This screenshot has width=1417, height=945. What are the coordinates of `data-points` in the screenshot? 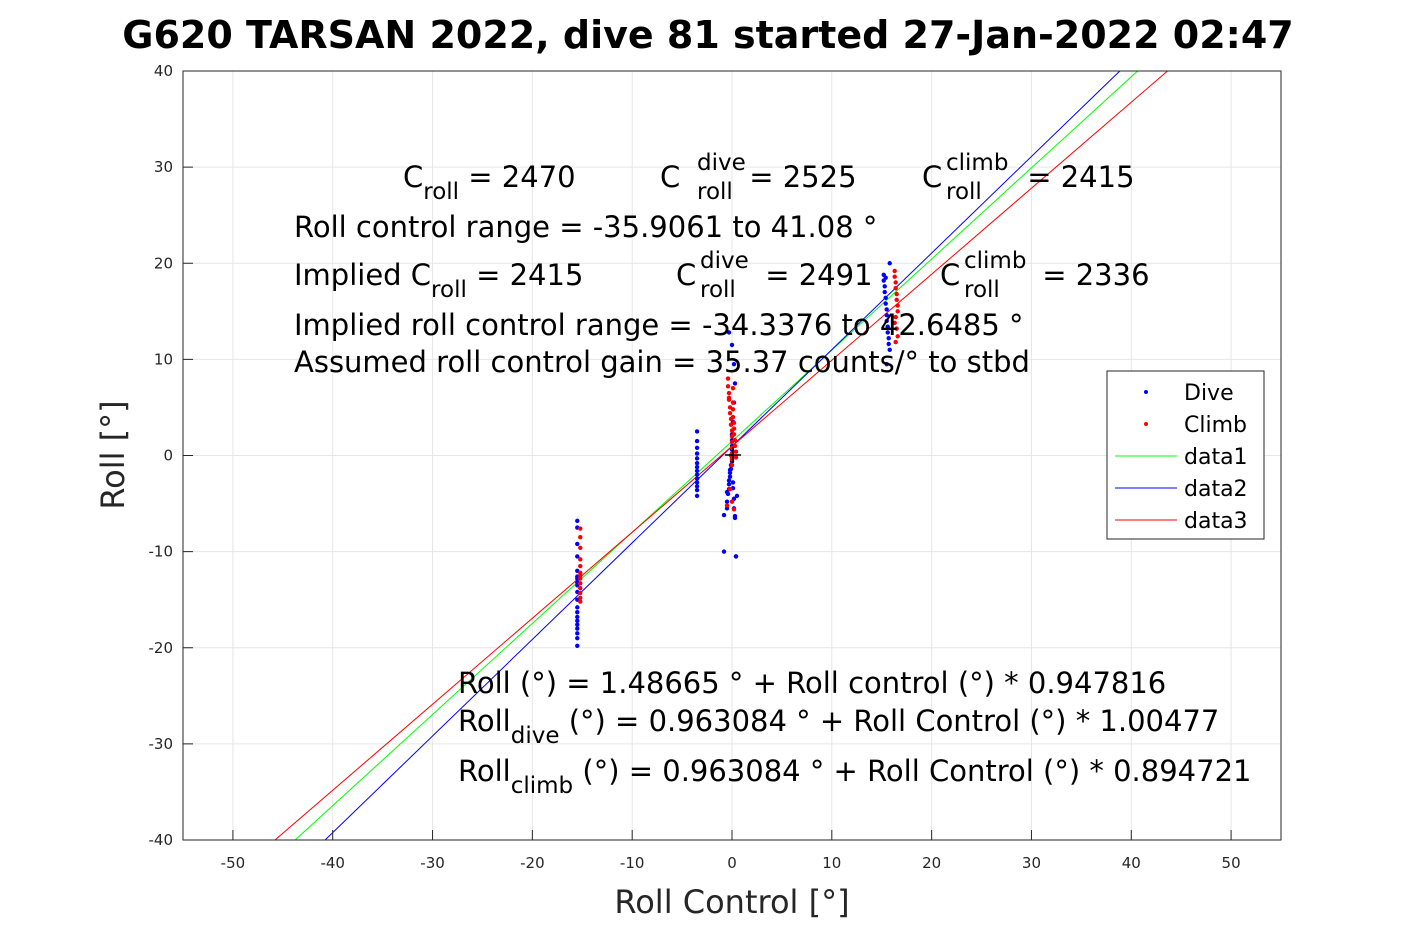 It's located at (737, 455).